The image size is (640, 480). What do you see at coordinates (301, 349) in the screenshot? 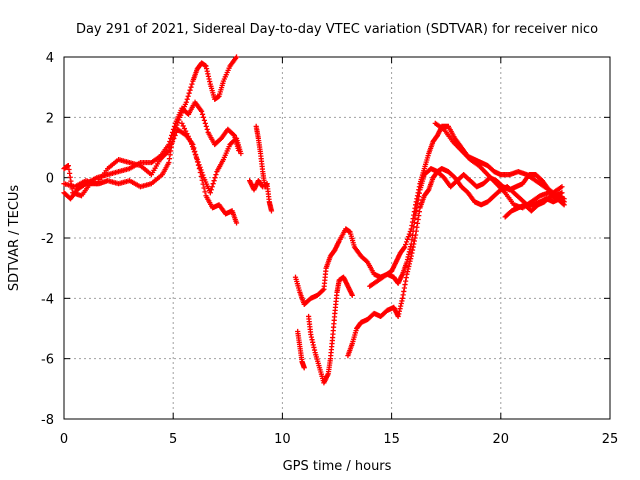
I see `series-track-h` at bounding box center [301, 349].